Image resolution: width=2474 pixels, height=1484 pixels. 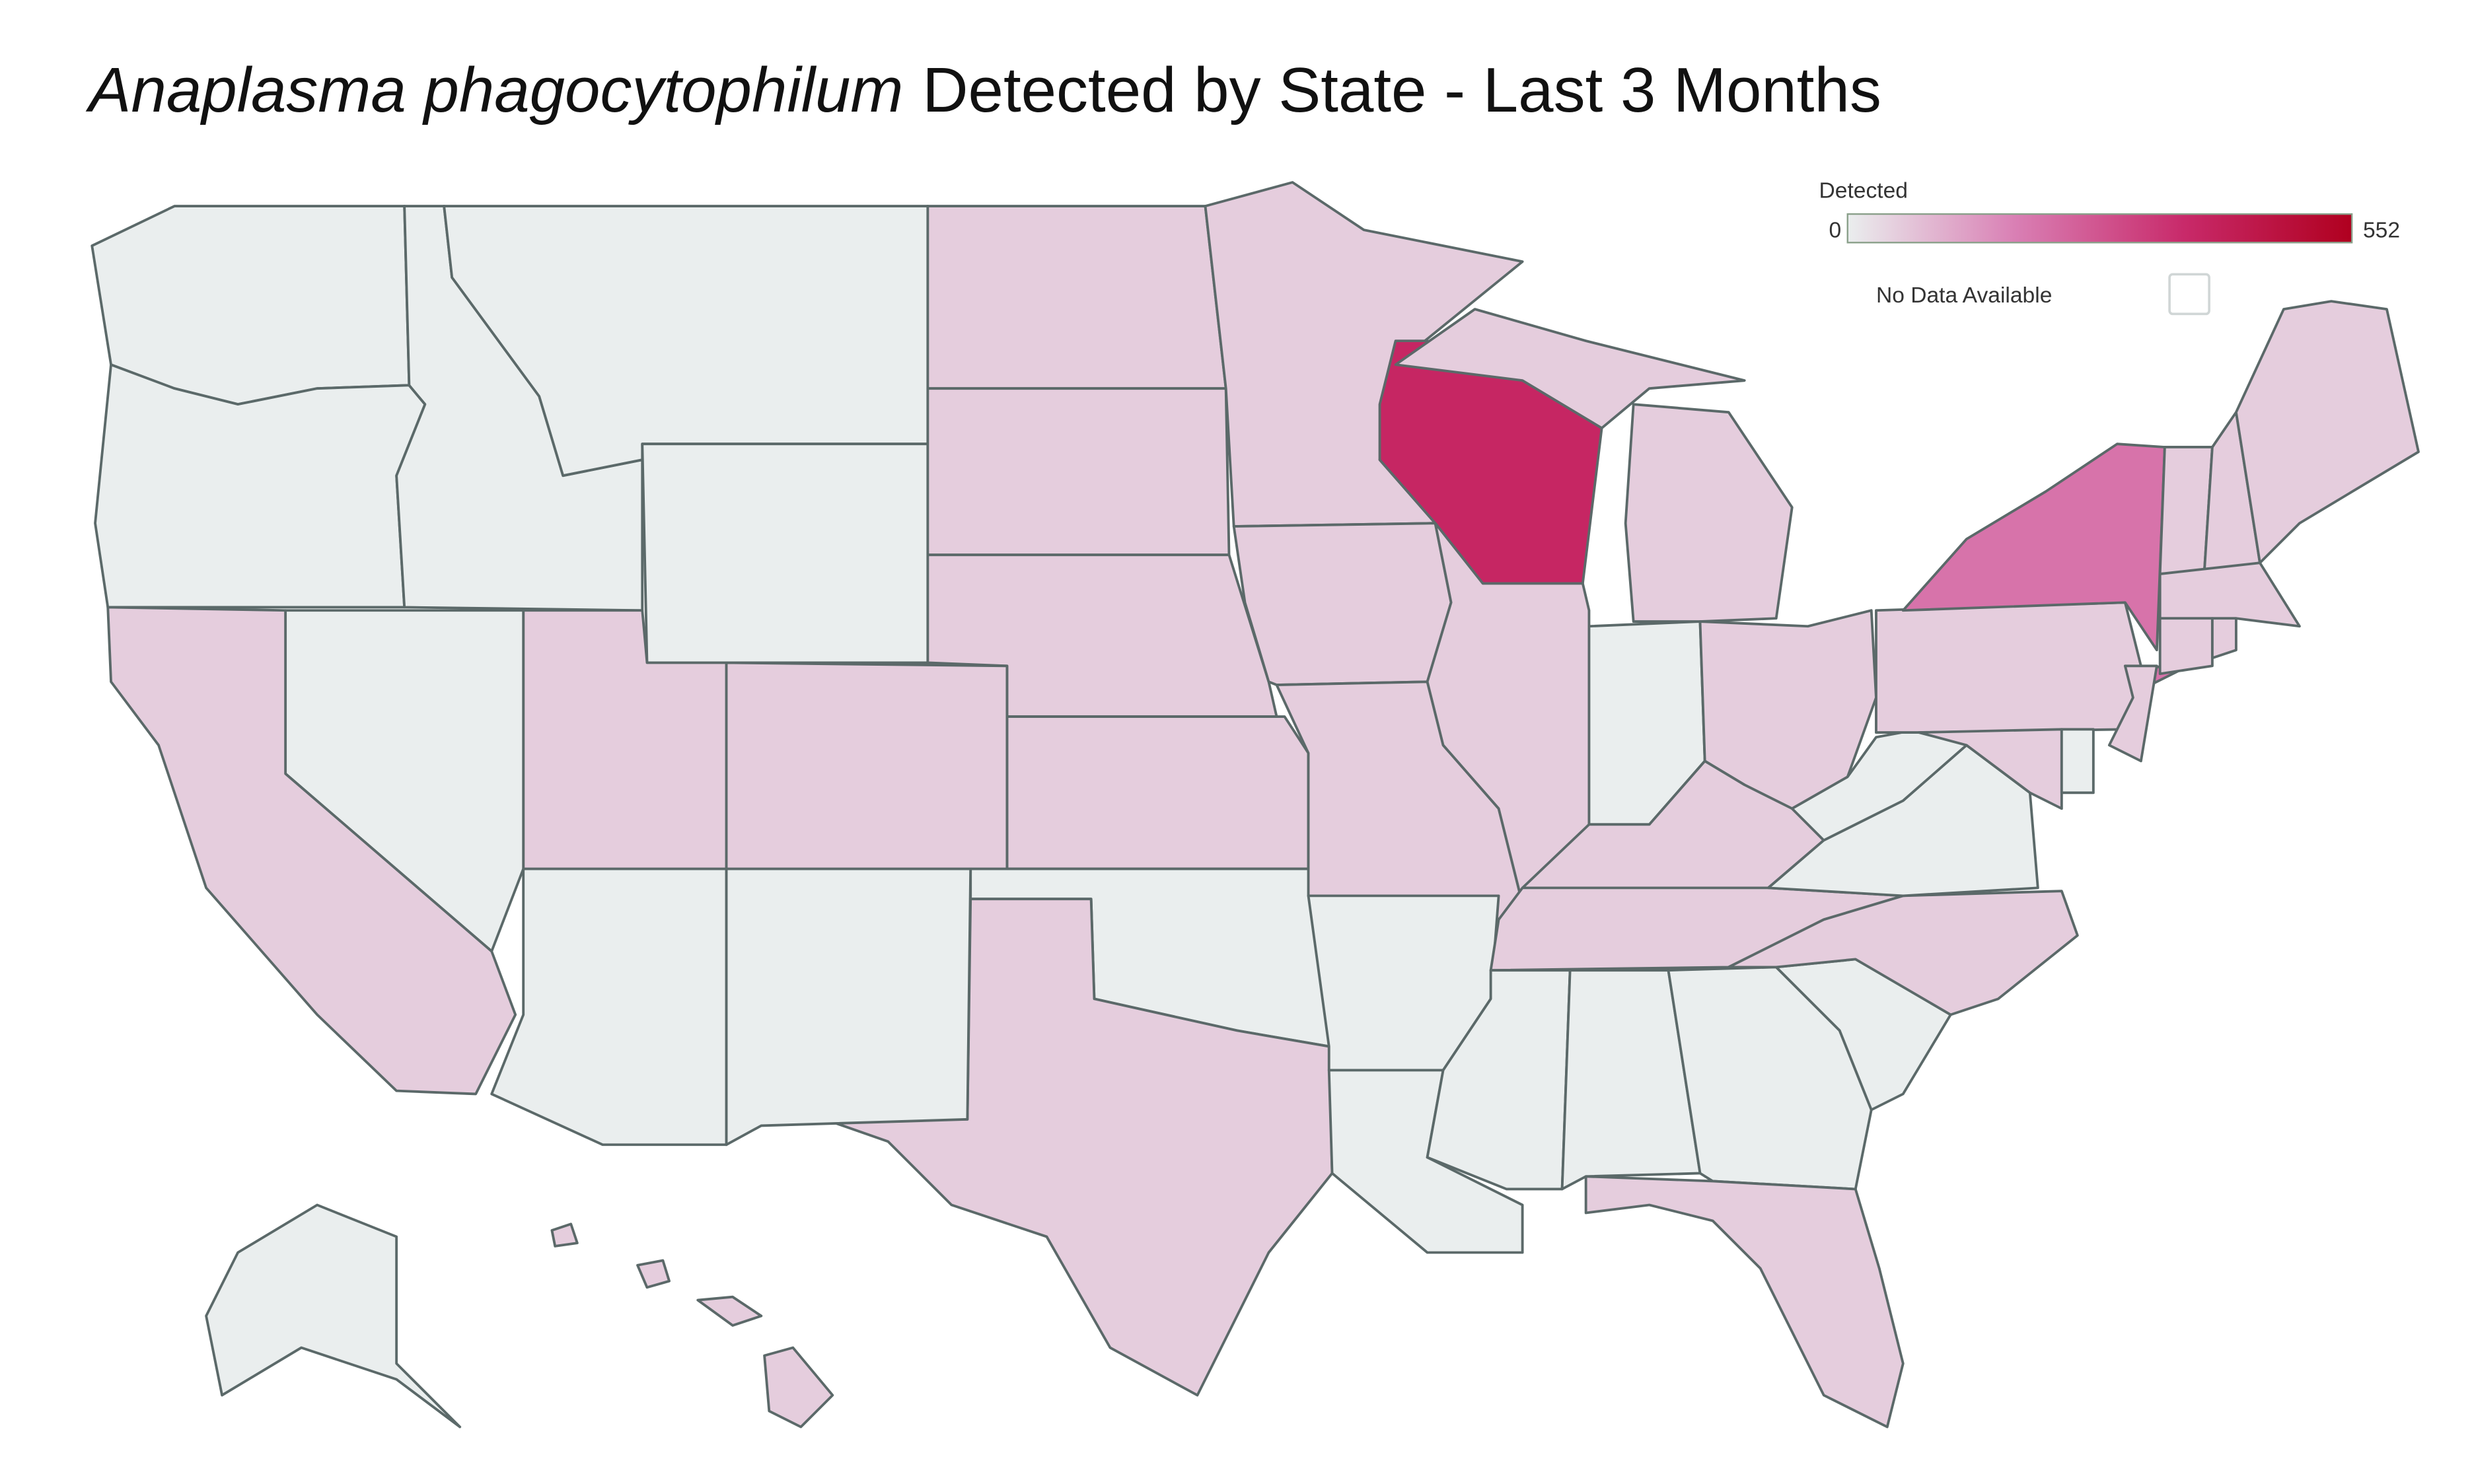 I want to click on colorbar, so click(x=2099, y=228).